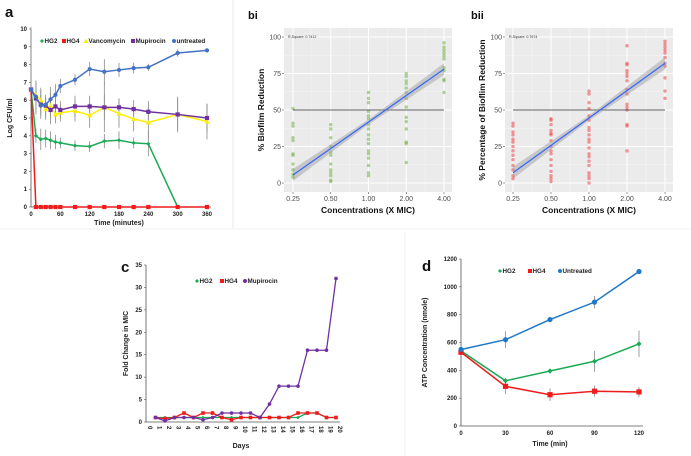  Describe the element at coordinates (26, 190) in the screenshot. I see `y-tick-label: 1` at that location.